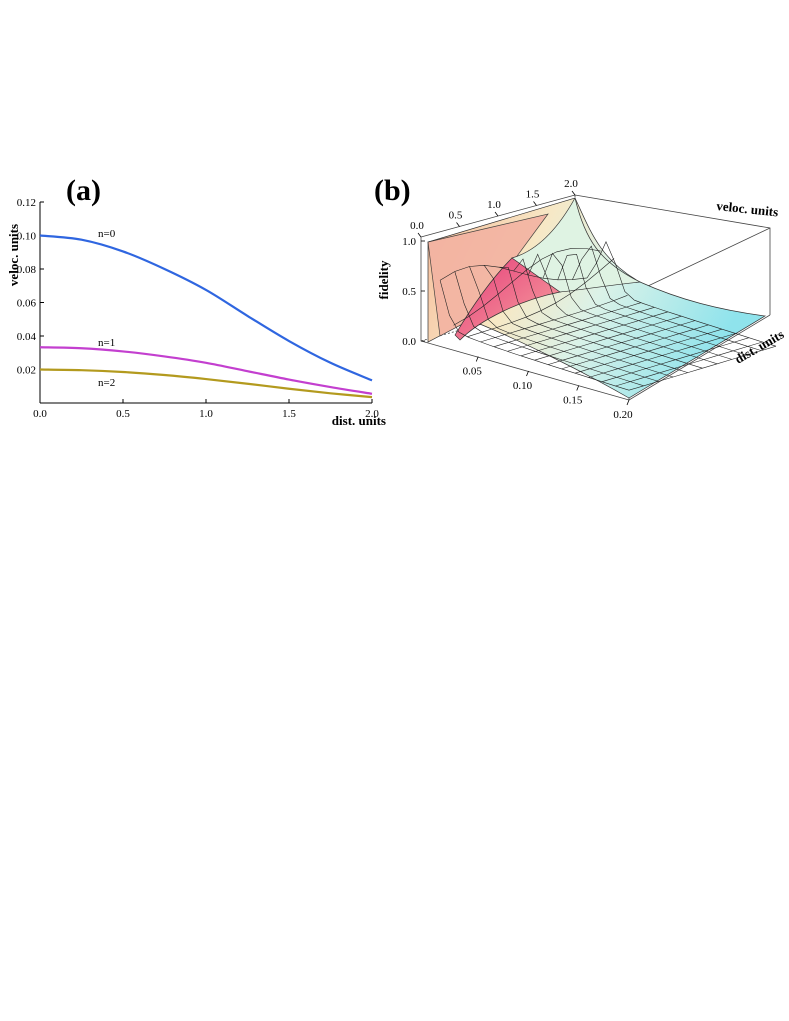 This screenshot has height=1021, width=789. I want to click on x-tick-label: 0.05, so click(473, 372).